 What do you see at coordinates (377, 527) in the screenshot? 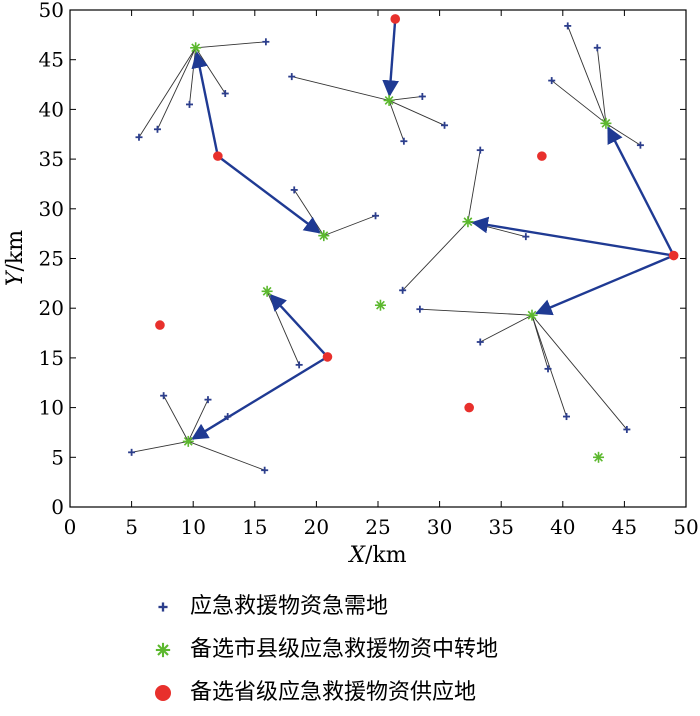
I see `x-tick-label: 25` at bounding box center [377, 527].